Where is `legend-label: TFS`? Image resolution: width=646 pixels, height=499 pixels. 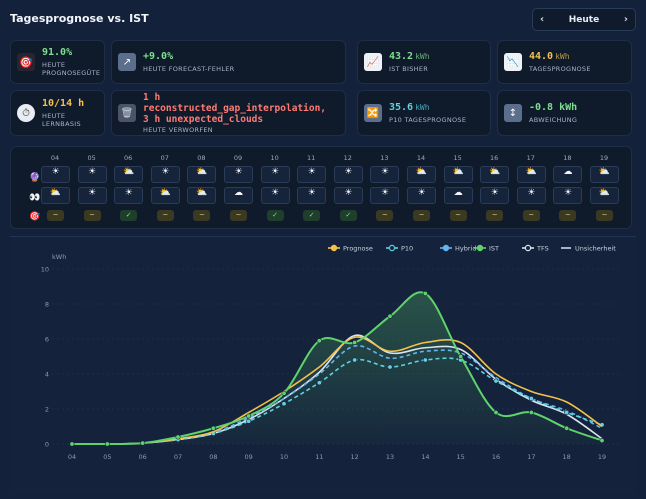
legend-label: TFS is located at coordinates (542, 249).